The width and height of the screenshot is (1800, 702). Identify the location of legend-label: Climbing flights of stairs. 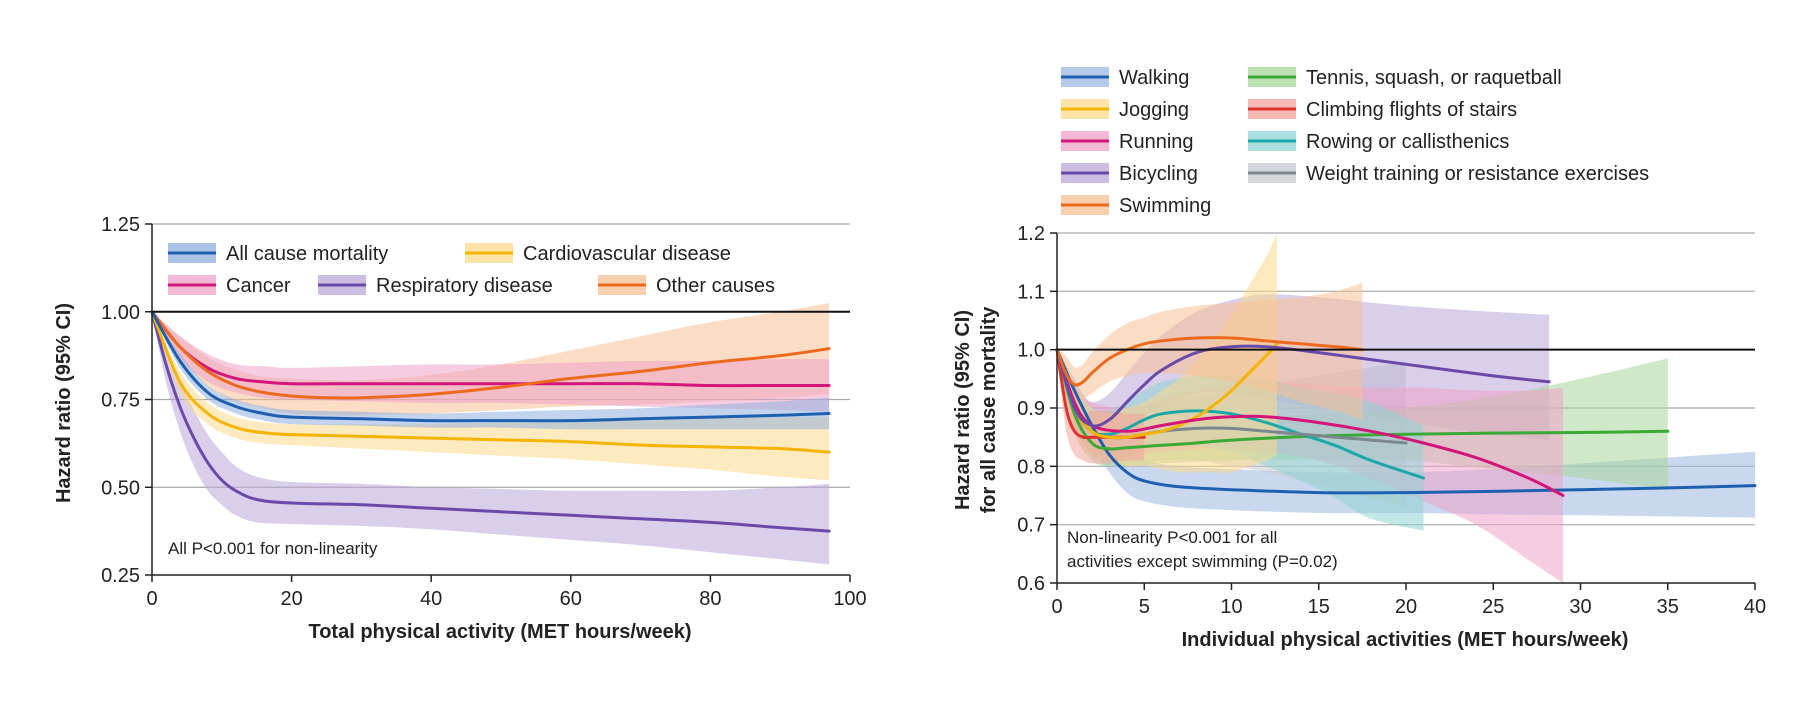
(1411, 110).